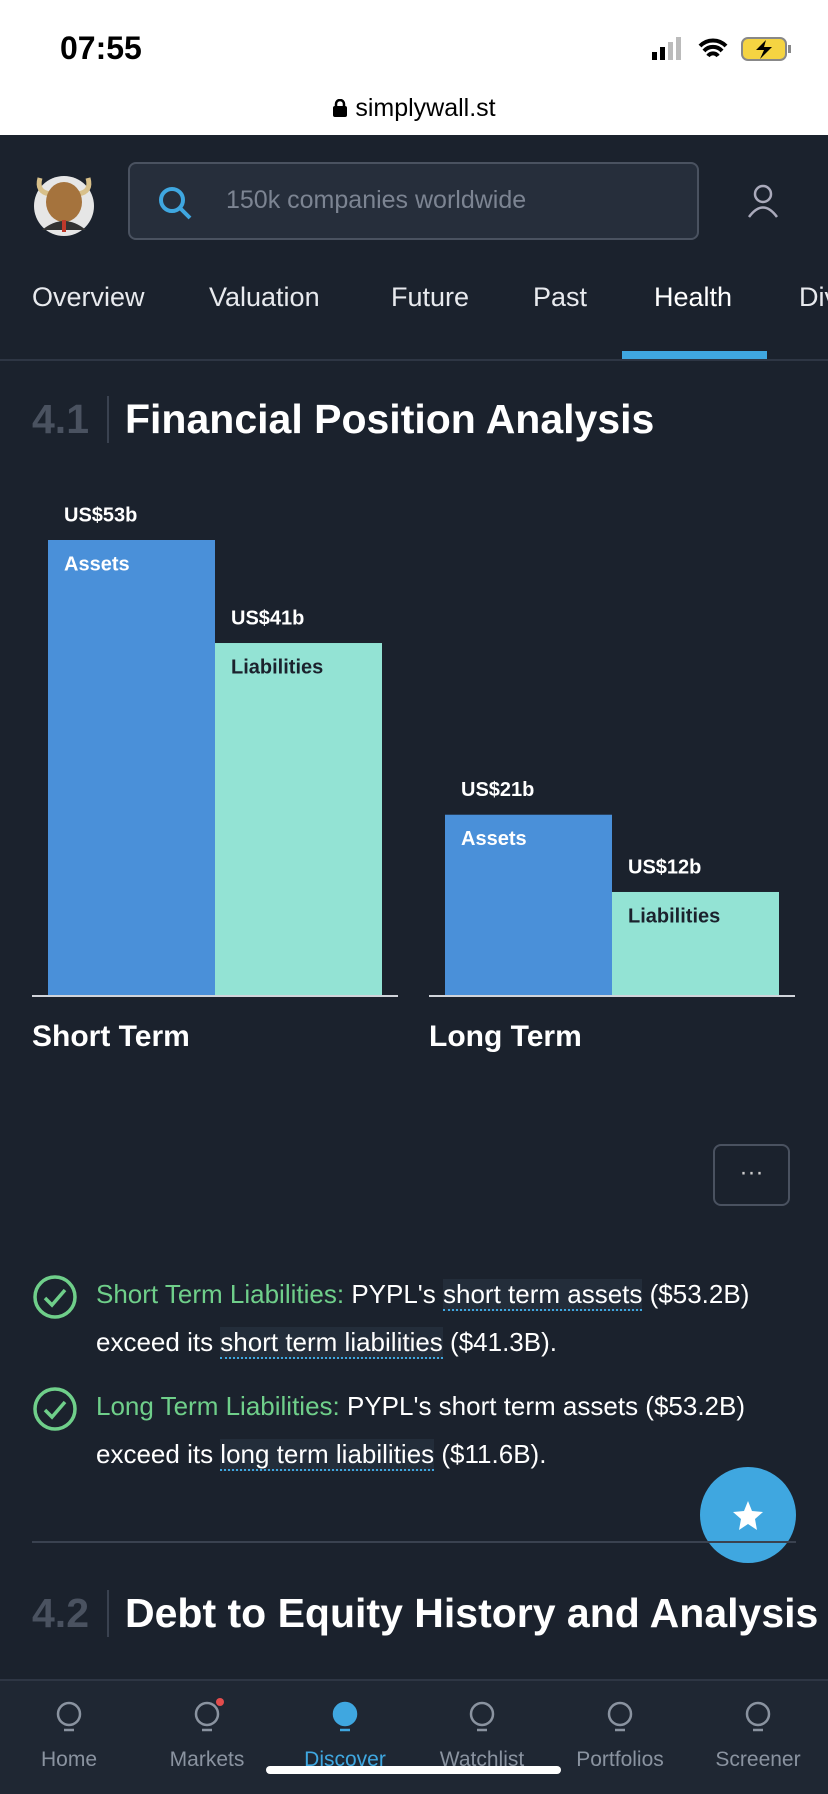  I want to click on url-bar: simplywall.st, so click(414, 108).